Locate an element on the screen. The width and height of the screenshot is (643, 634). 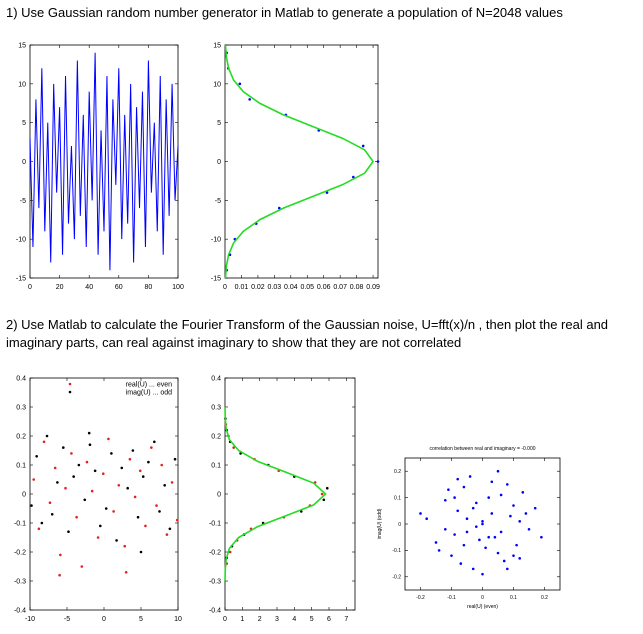
x-tick-label: 40 is located at coordinates (89, 287).